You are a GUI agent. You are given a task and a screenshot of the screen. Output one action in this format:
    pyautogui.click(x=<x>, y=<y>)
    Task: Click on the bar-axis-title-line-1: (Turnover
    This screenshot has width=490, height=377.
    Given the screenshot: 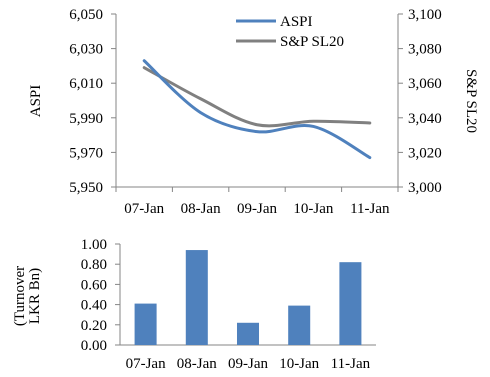 What is the action you would take?
    pyautogui.click(x=20, y=296)
    